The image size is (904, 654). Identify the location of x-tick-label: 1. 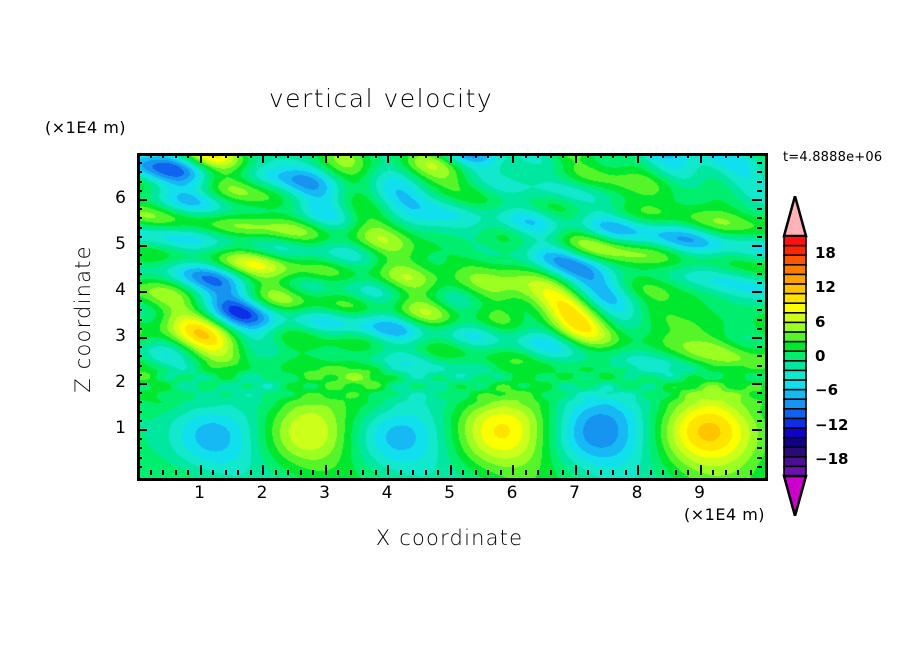
(199, 493).